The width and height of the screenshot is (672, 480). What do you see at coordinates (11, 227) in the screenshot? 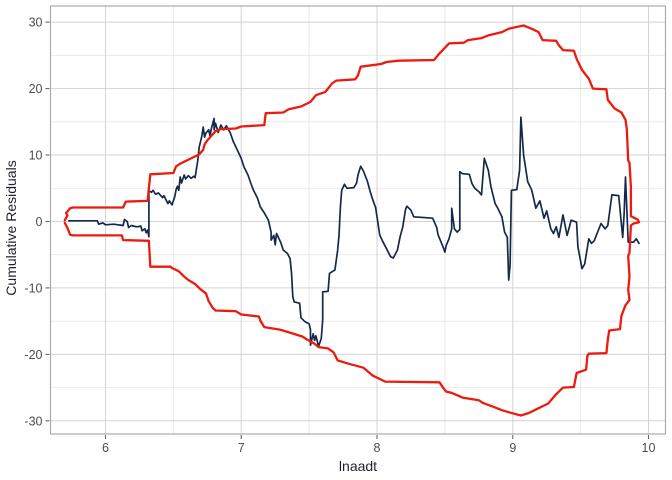
I see `y-axis-title: Cumulative Residuals` at bounding box center [11, 227].